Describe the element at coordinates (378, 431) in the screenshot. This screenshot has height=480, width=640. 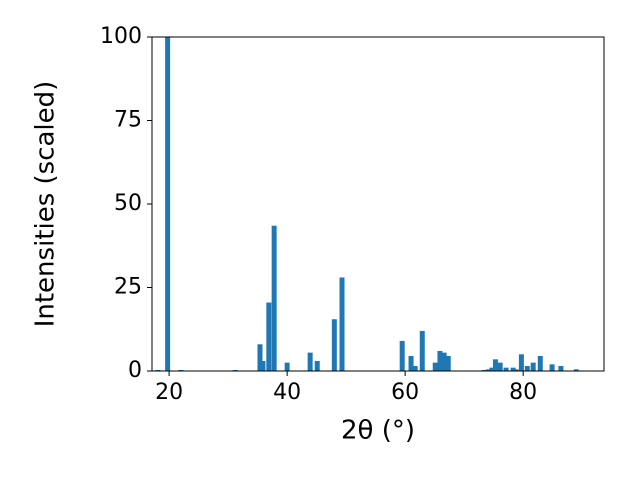
I see `x-axis-label: 2θ (°)` at that location.